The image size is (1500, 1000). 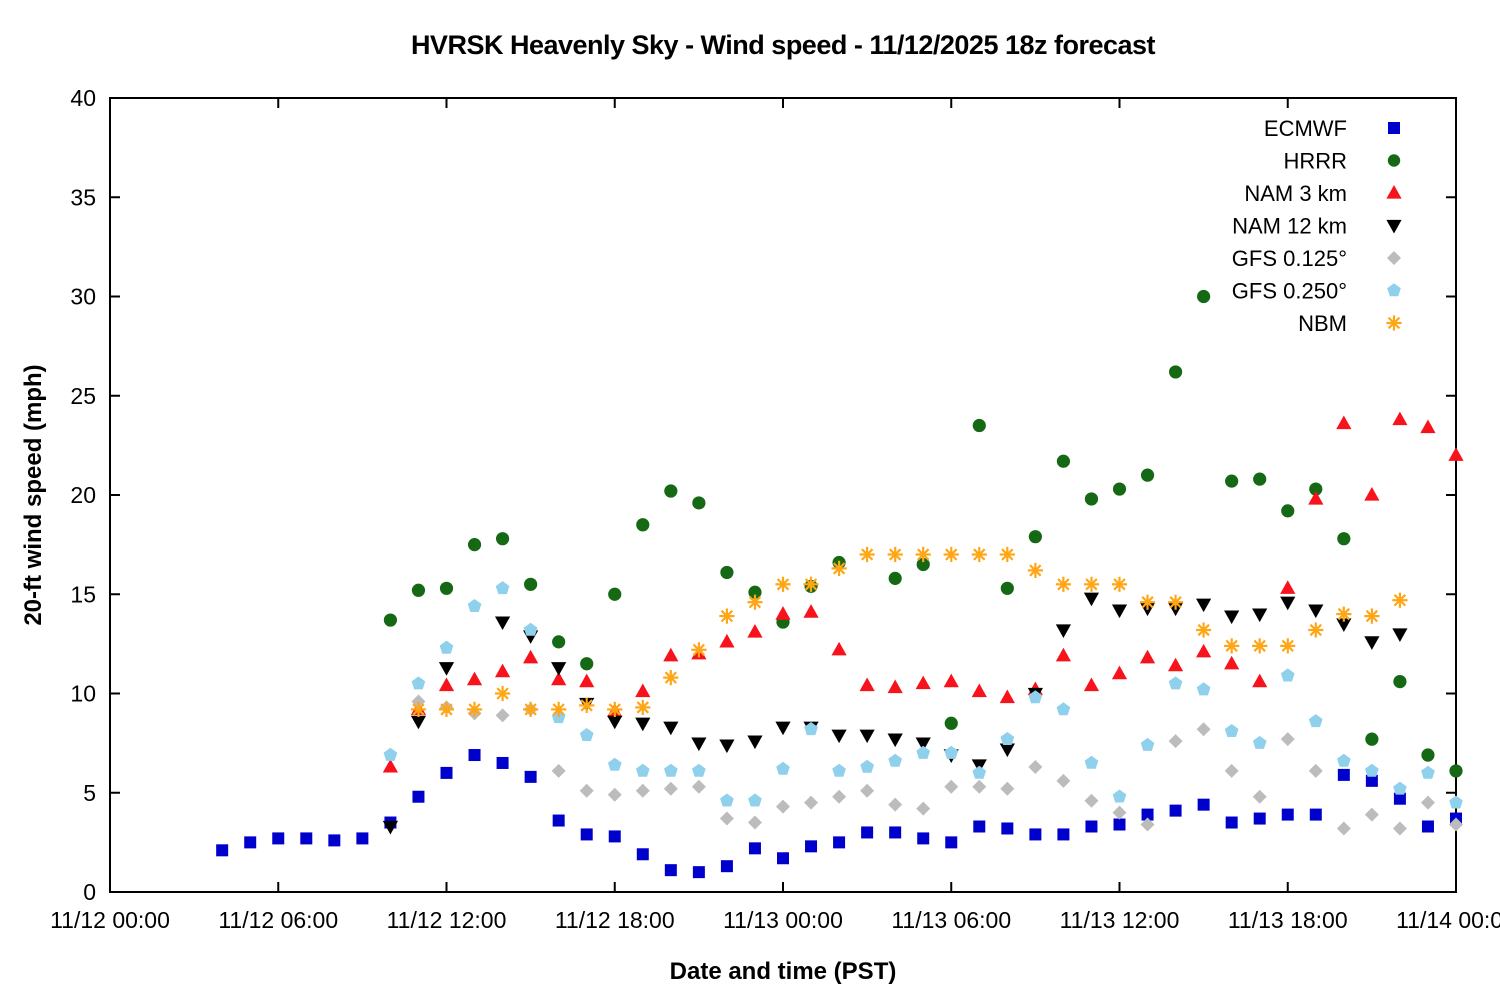 What do you see at coordinates (83, 98) in the screenshot?
I see `y-tick-label: 40` at bounding box center [83, 98].